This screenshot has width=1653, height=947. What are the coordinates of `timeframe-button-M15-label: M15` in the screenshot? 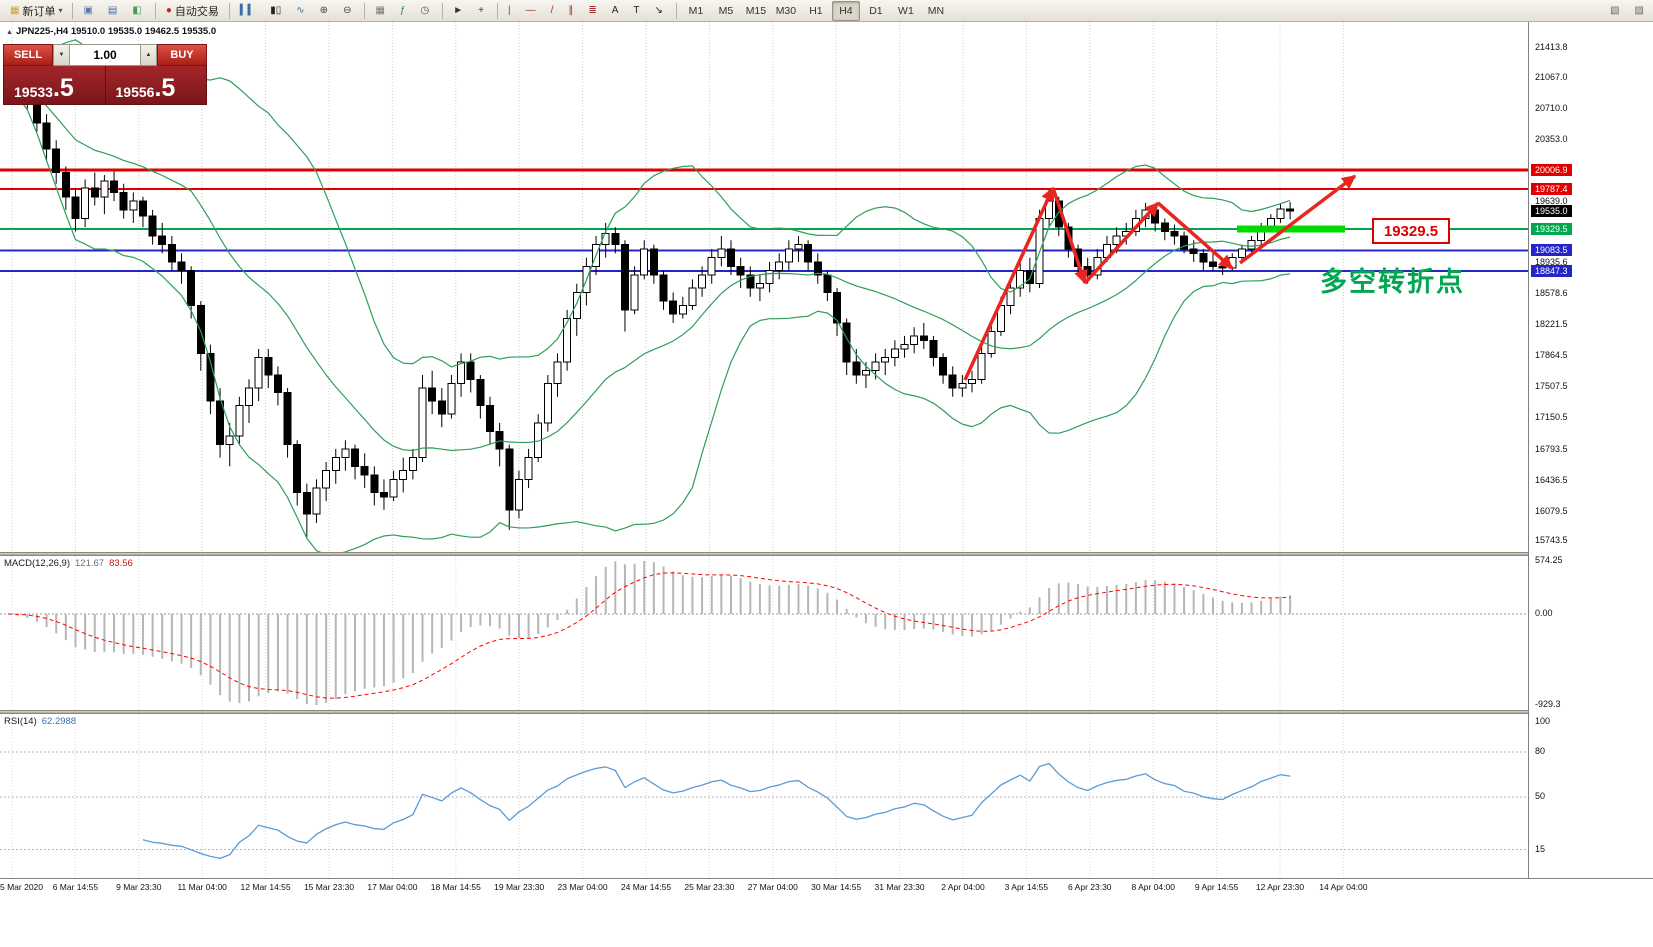 It's located at (756, 10).